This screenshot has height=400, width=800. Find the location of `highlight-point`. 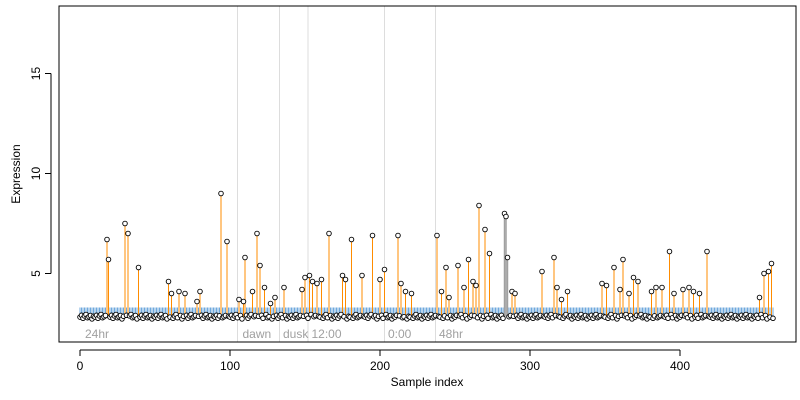

highlight-point is located at coordinates (507, 257).